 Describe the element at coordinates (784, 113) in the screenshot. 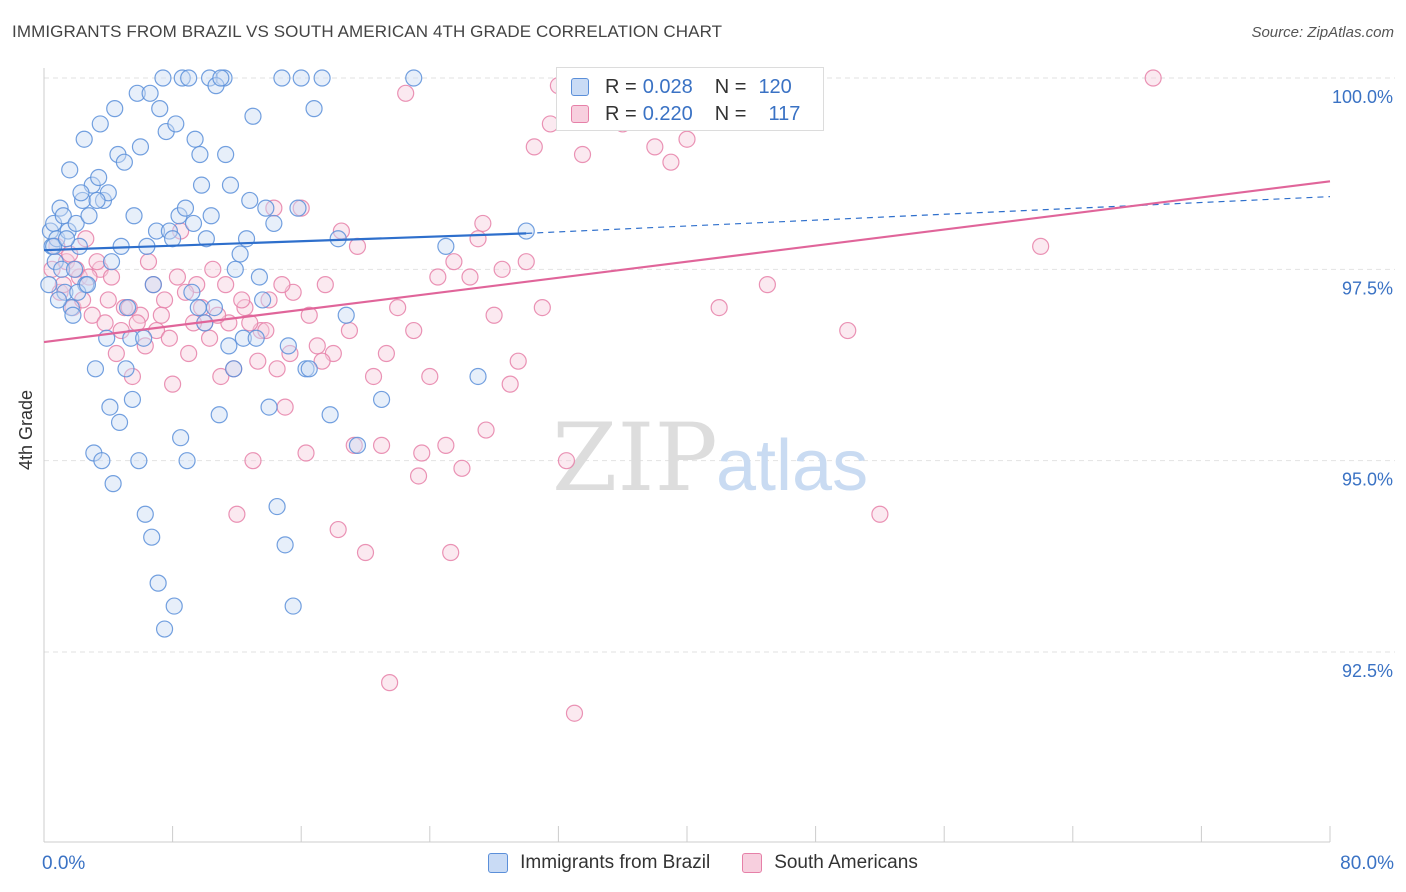

I see `n-value: 117` at that location.